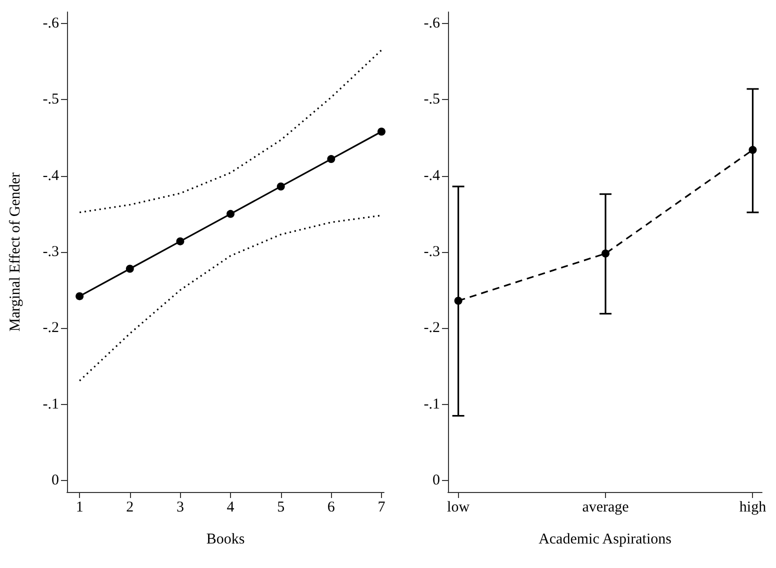 This screenshot has height=568, width=776. Describe the element at coordinates (130, 508) in the screenshot. I see `x-tick-label: 2` at that location.